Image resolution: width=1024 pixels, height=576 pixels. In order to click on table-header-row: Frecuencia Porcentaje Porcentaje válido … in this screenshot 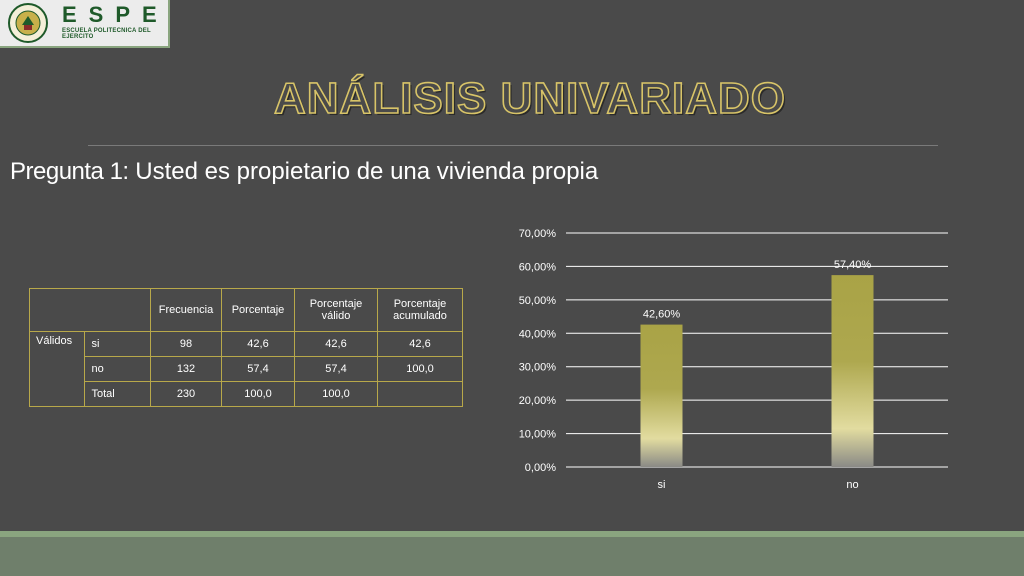, I will do `click(246, 310)`.